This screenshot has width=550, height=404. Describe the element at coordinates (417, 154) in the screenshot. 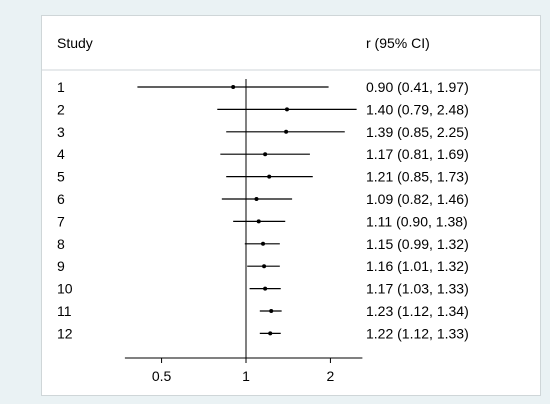

I see `estimate-text: 1.17 (0.81, 1.69)` at that location.